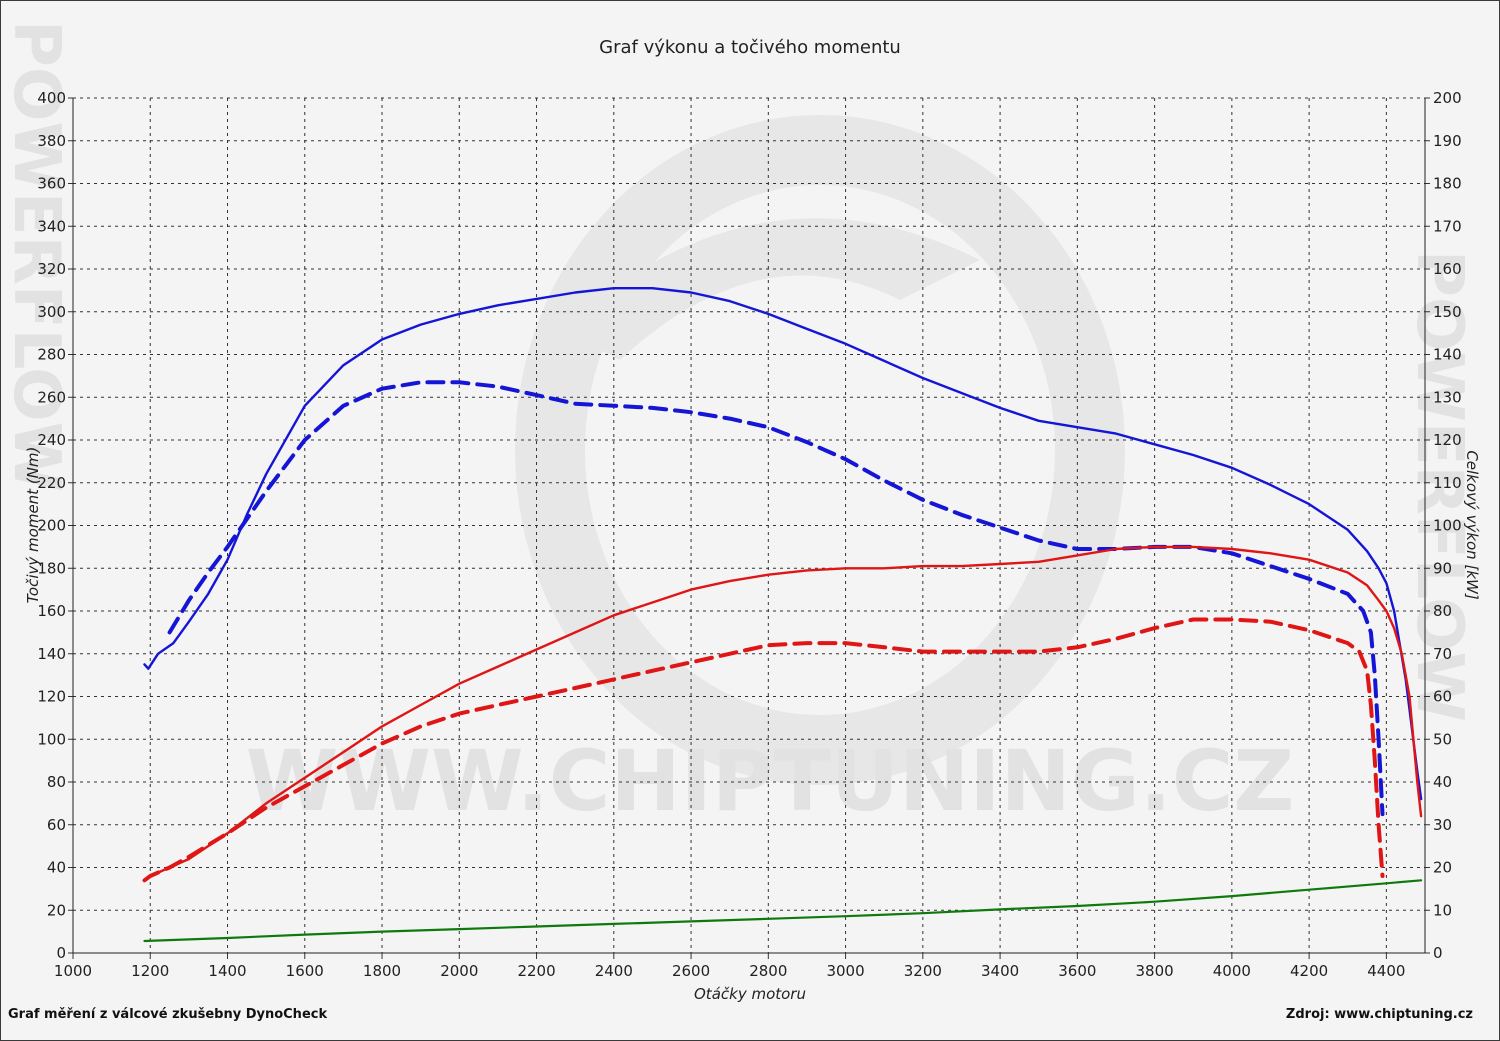 Image resolution: width=1500 pixels, height=1041 pixels. I want to click on x-tick-label: 3000, so click(845, 971).